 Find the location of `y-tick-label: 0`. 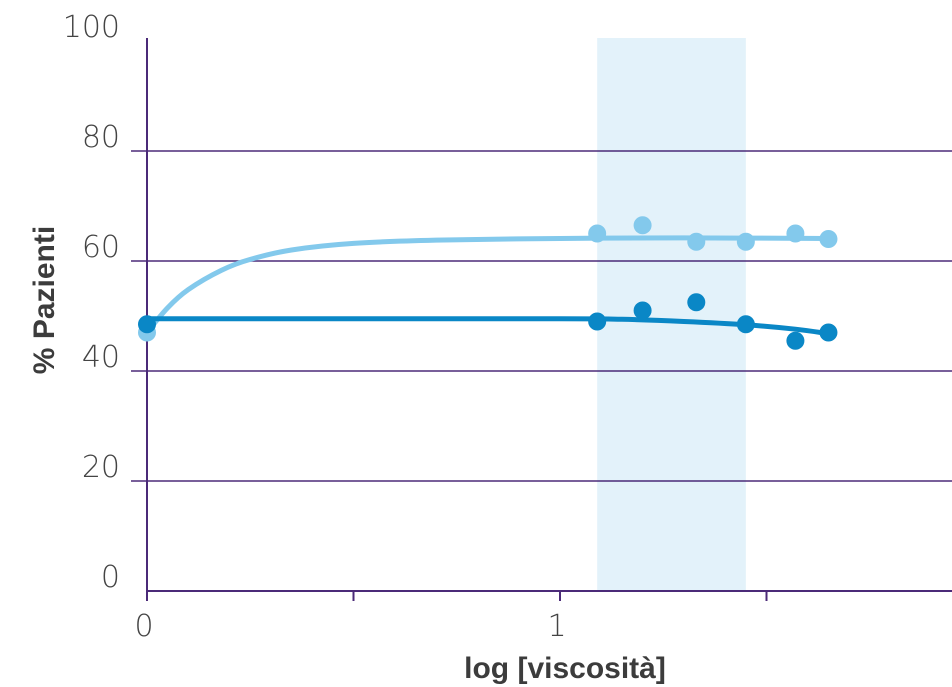

y-tick-label: 0 is located at coordinates (110, 577).